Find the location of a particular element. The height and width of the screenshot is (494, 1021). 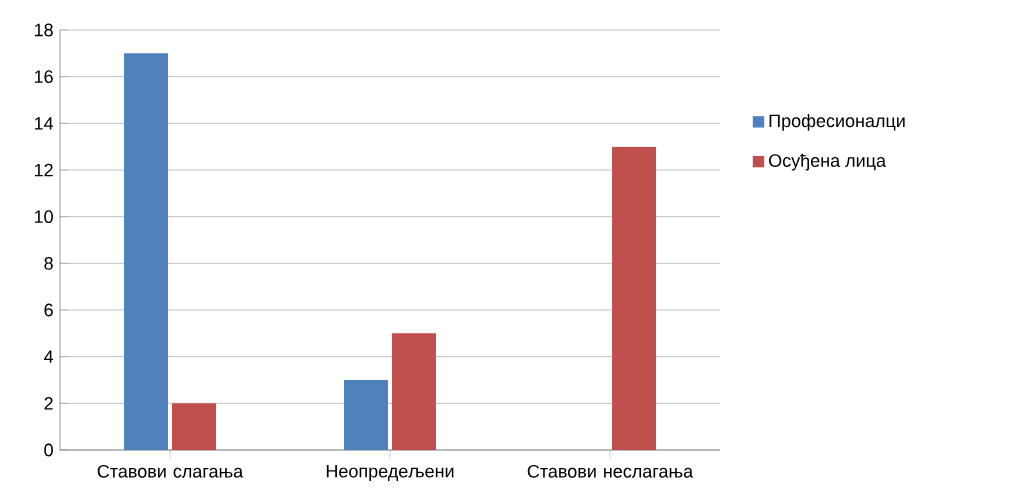

y-tick-label: 0 is located at coordinates (48, 450).